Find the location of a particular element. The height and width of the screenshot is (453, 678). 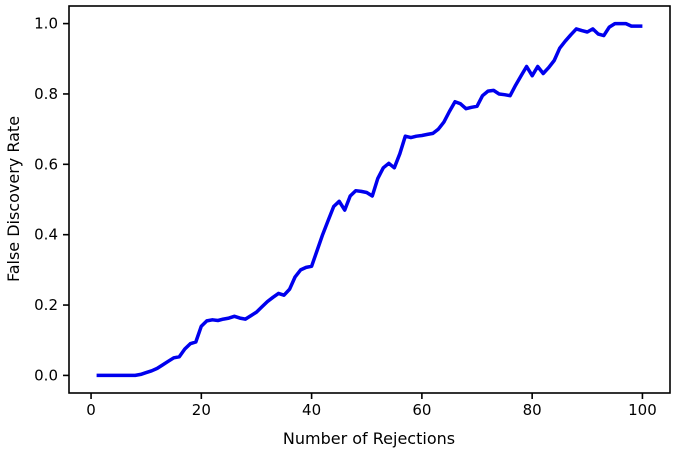

y-tick-label: 0.4 is located at coordinates (46, 235).